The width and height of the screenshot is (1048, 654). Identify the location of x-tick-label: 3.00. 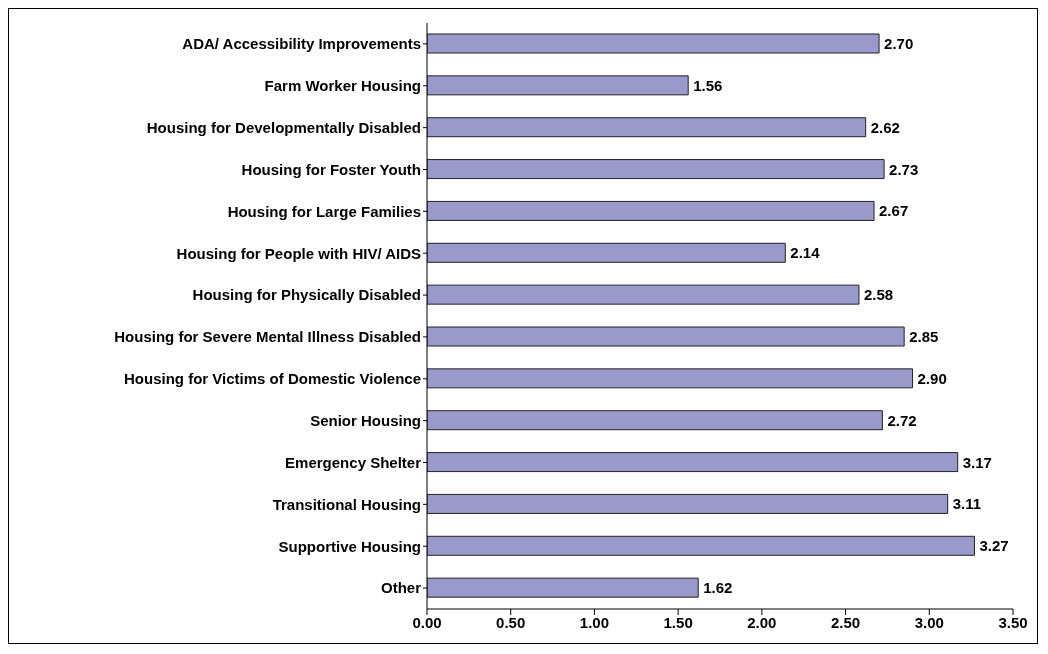
(929, 622).